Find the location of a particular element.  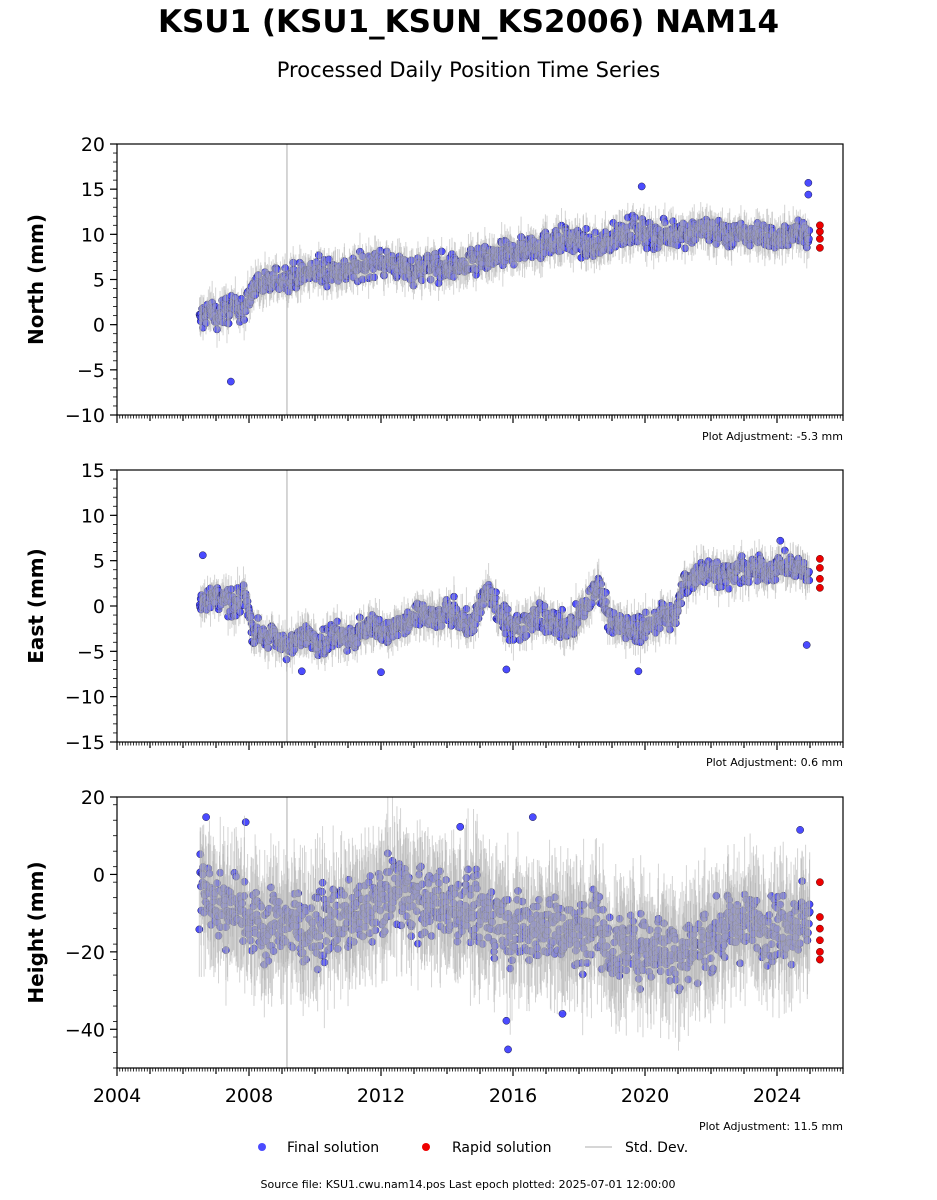

y-tick-label: −15 is located at coordinates (85, 743).